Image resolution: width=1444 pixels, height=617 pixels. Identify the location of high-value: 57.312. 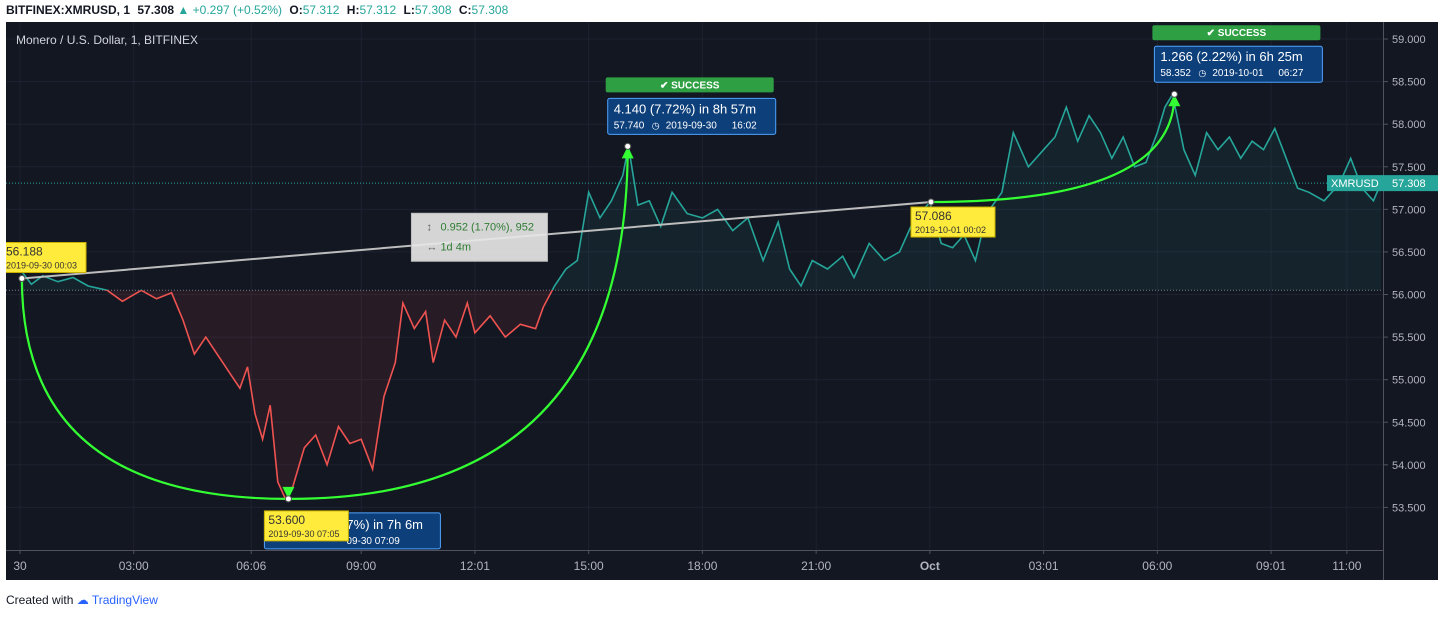
(378, 10).